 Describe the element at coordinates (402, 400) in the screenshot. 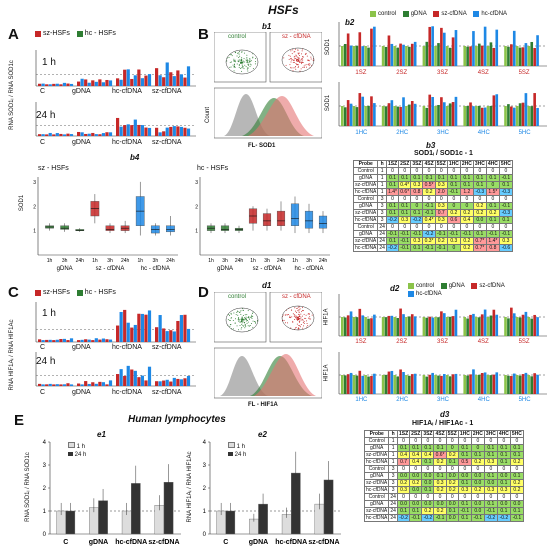

I see `tick-label: 2HC` at that location.